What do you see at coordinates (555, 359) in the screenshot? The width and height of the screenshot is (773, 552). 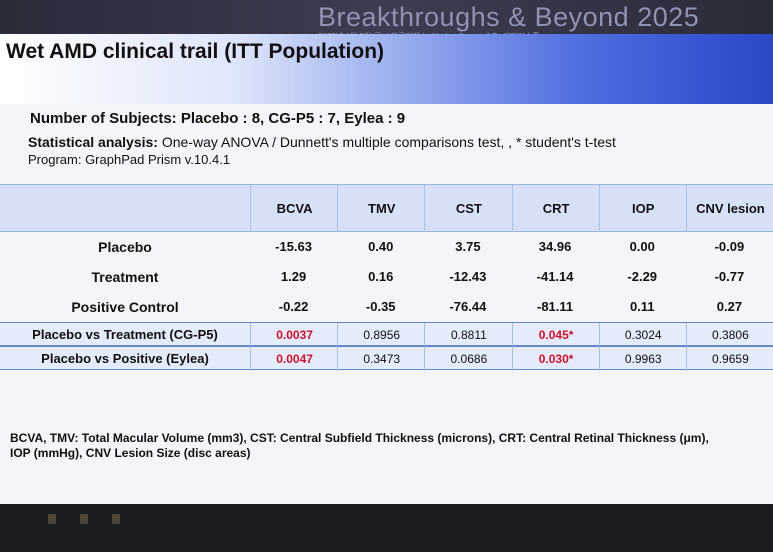 I see `table-cell: 0.030*` at bounding box center [555, 359].